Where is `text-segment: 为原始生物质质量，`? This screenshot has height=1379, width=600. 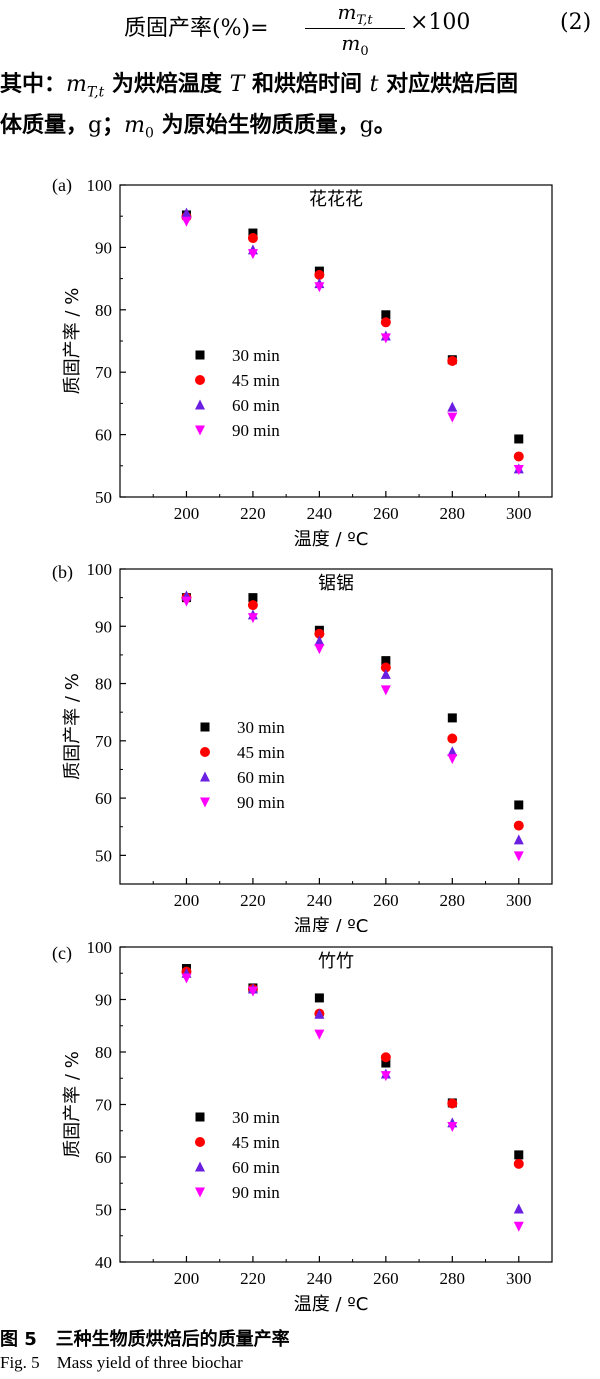 text-segment: 为原始生物质质量， is located at coordinates (260, 126).